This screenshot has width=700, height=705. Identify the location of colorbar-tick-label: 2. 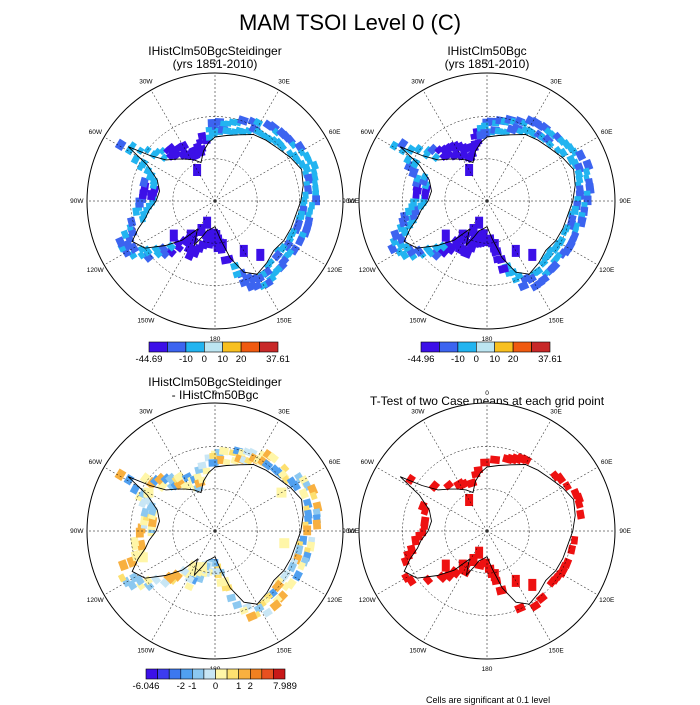
(250, 686).